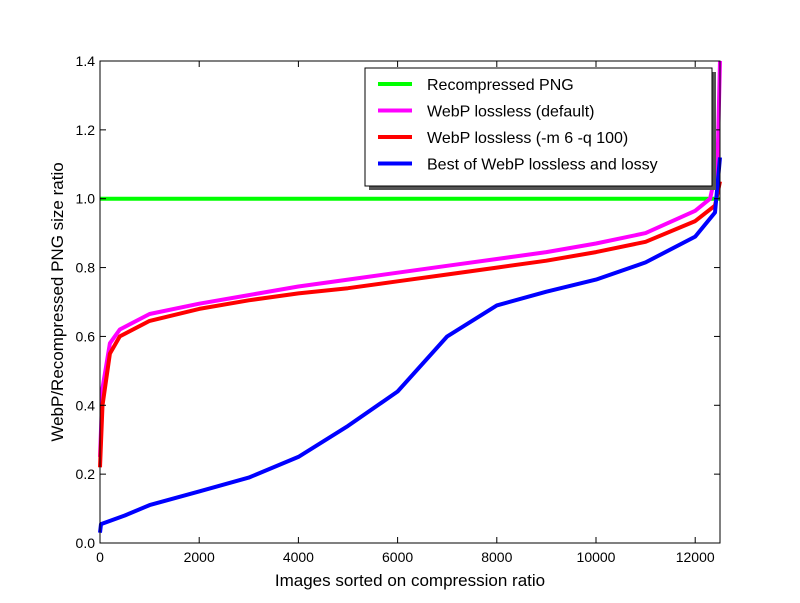  I want to click on x-tick-label: 6000, so click(397, 557).